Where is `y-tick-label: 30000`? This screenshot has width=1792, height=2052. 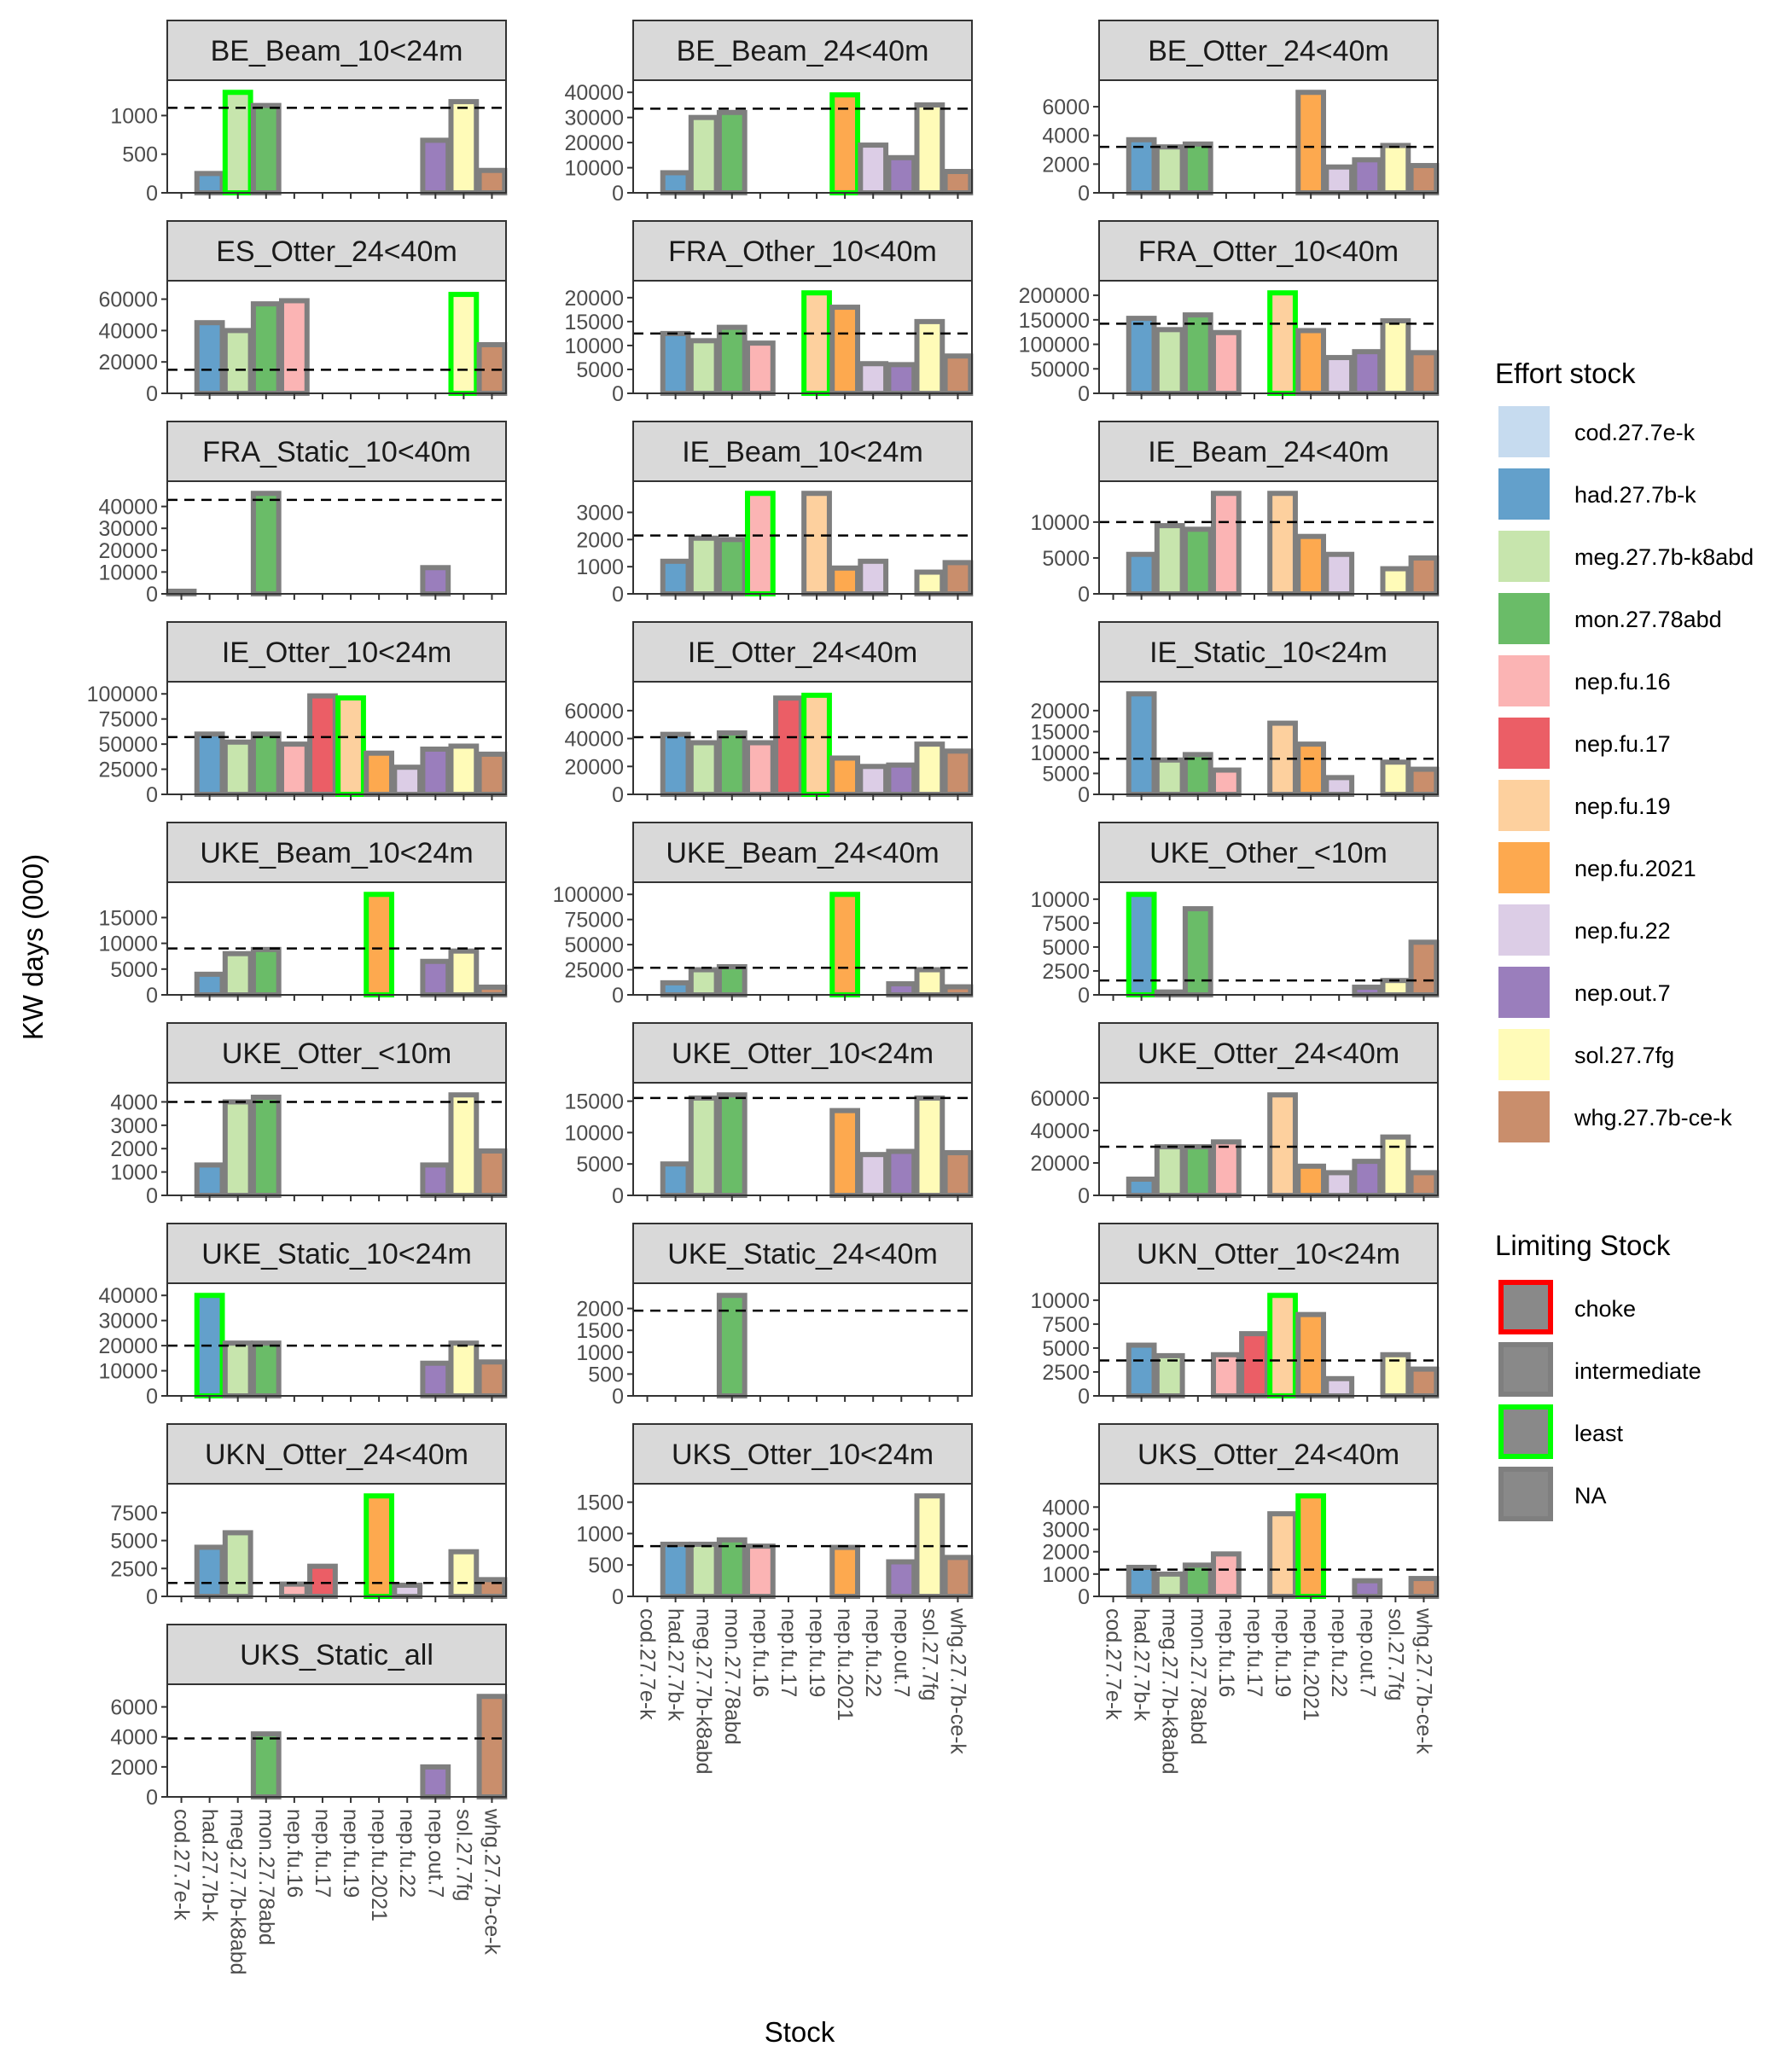 y-tick-label: 30000 is located at coordinates (594, 119).